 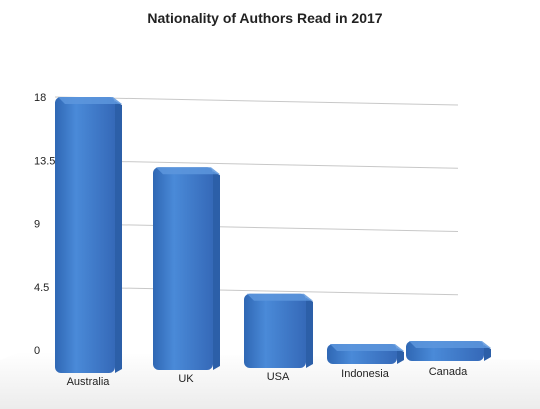 I want to click on y-tick-label: 4.5, so click(x=41, y=288).